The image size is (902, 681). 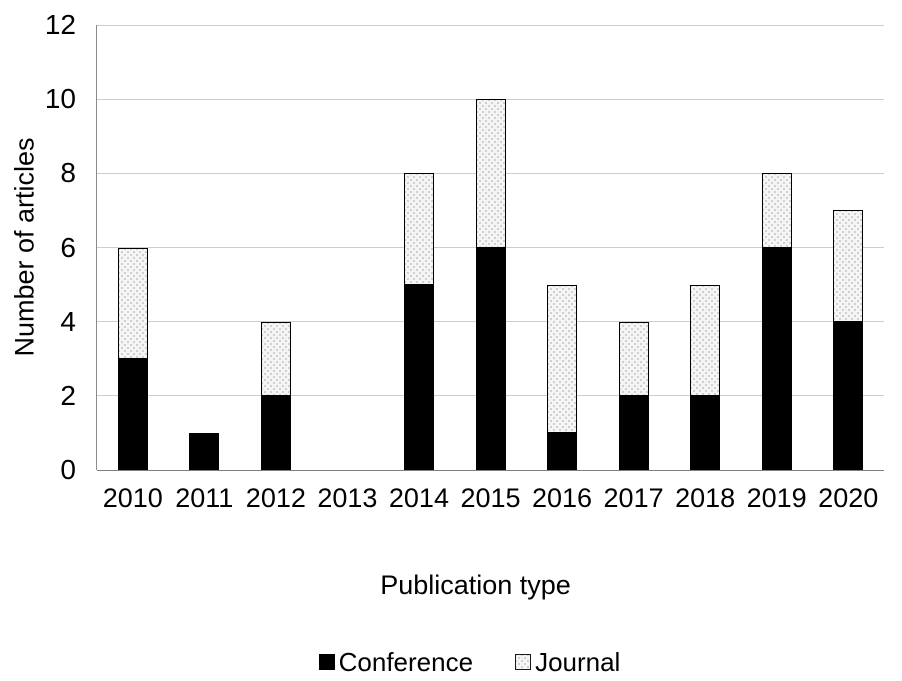 What do you see at coordinates (68, 173) in the screenshot?
I see `y-tick-label-8: 8` at bounding box center [68, 173].